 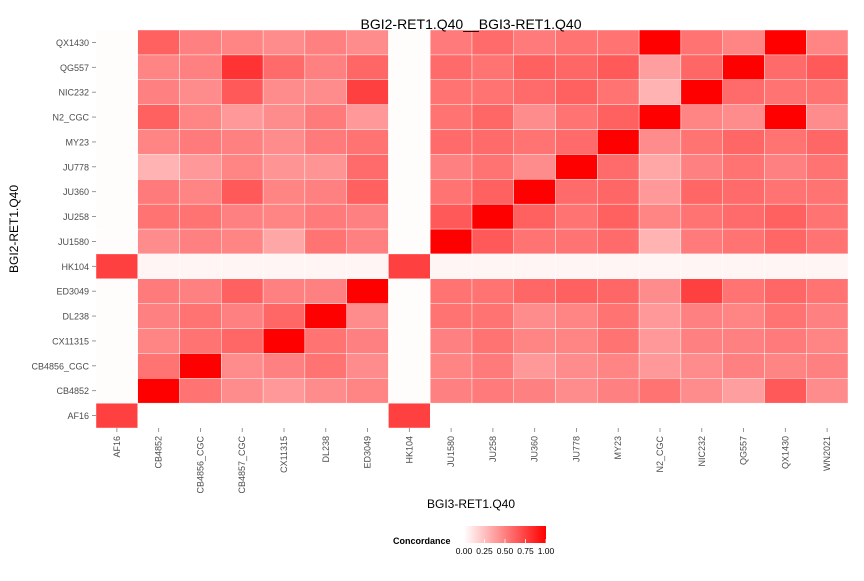 What do you see at coordinates (325, 366) in the screenshot?
I see `heatmap-cell-cb4856-cgc-dl238` at bounding box center [325, 366].